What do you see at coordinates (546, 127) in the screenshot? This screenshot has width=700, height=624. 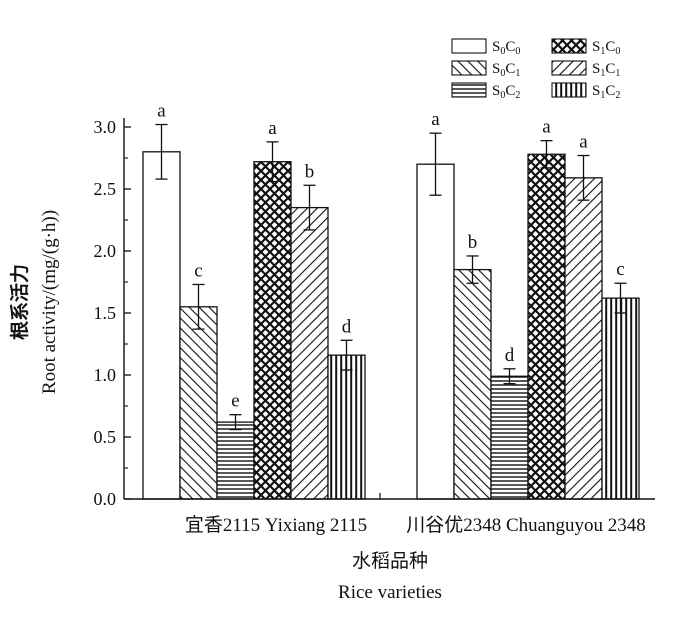 I see `significance-letter-S1C0-group2: a` at bounding box center [546, 127].